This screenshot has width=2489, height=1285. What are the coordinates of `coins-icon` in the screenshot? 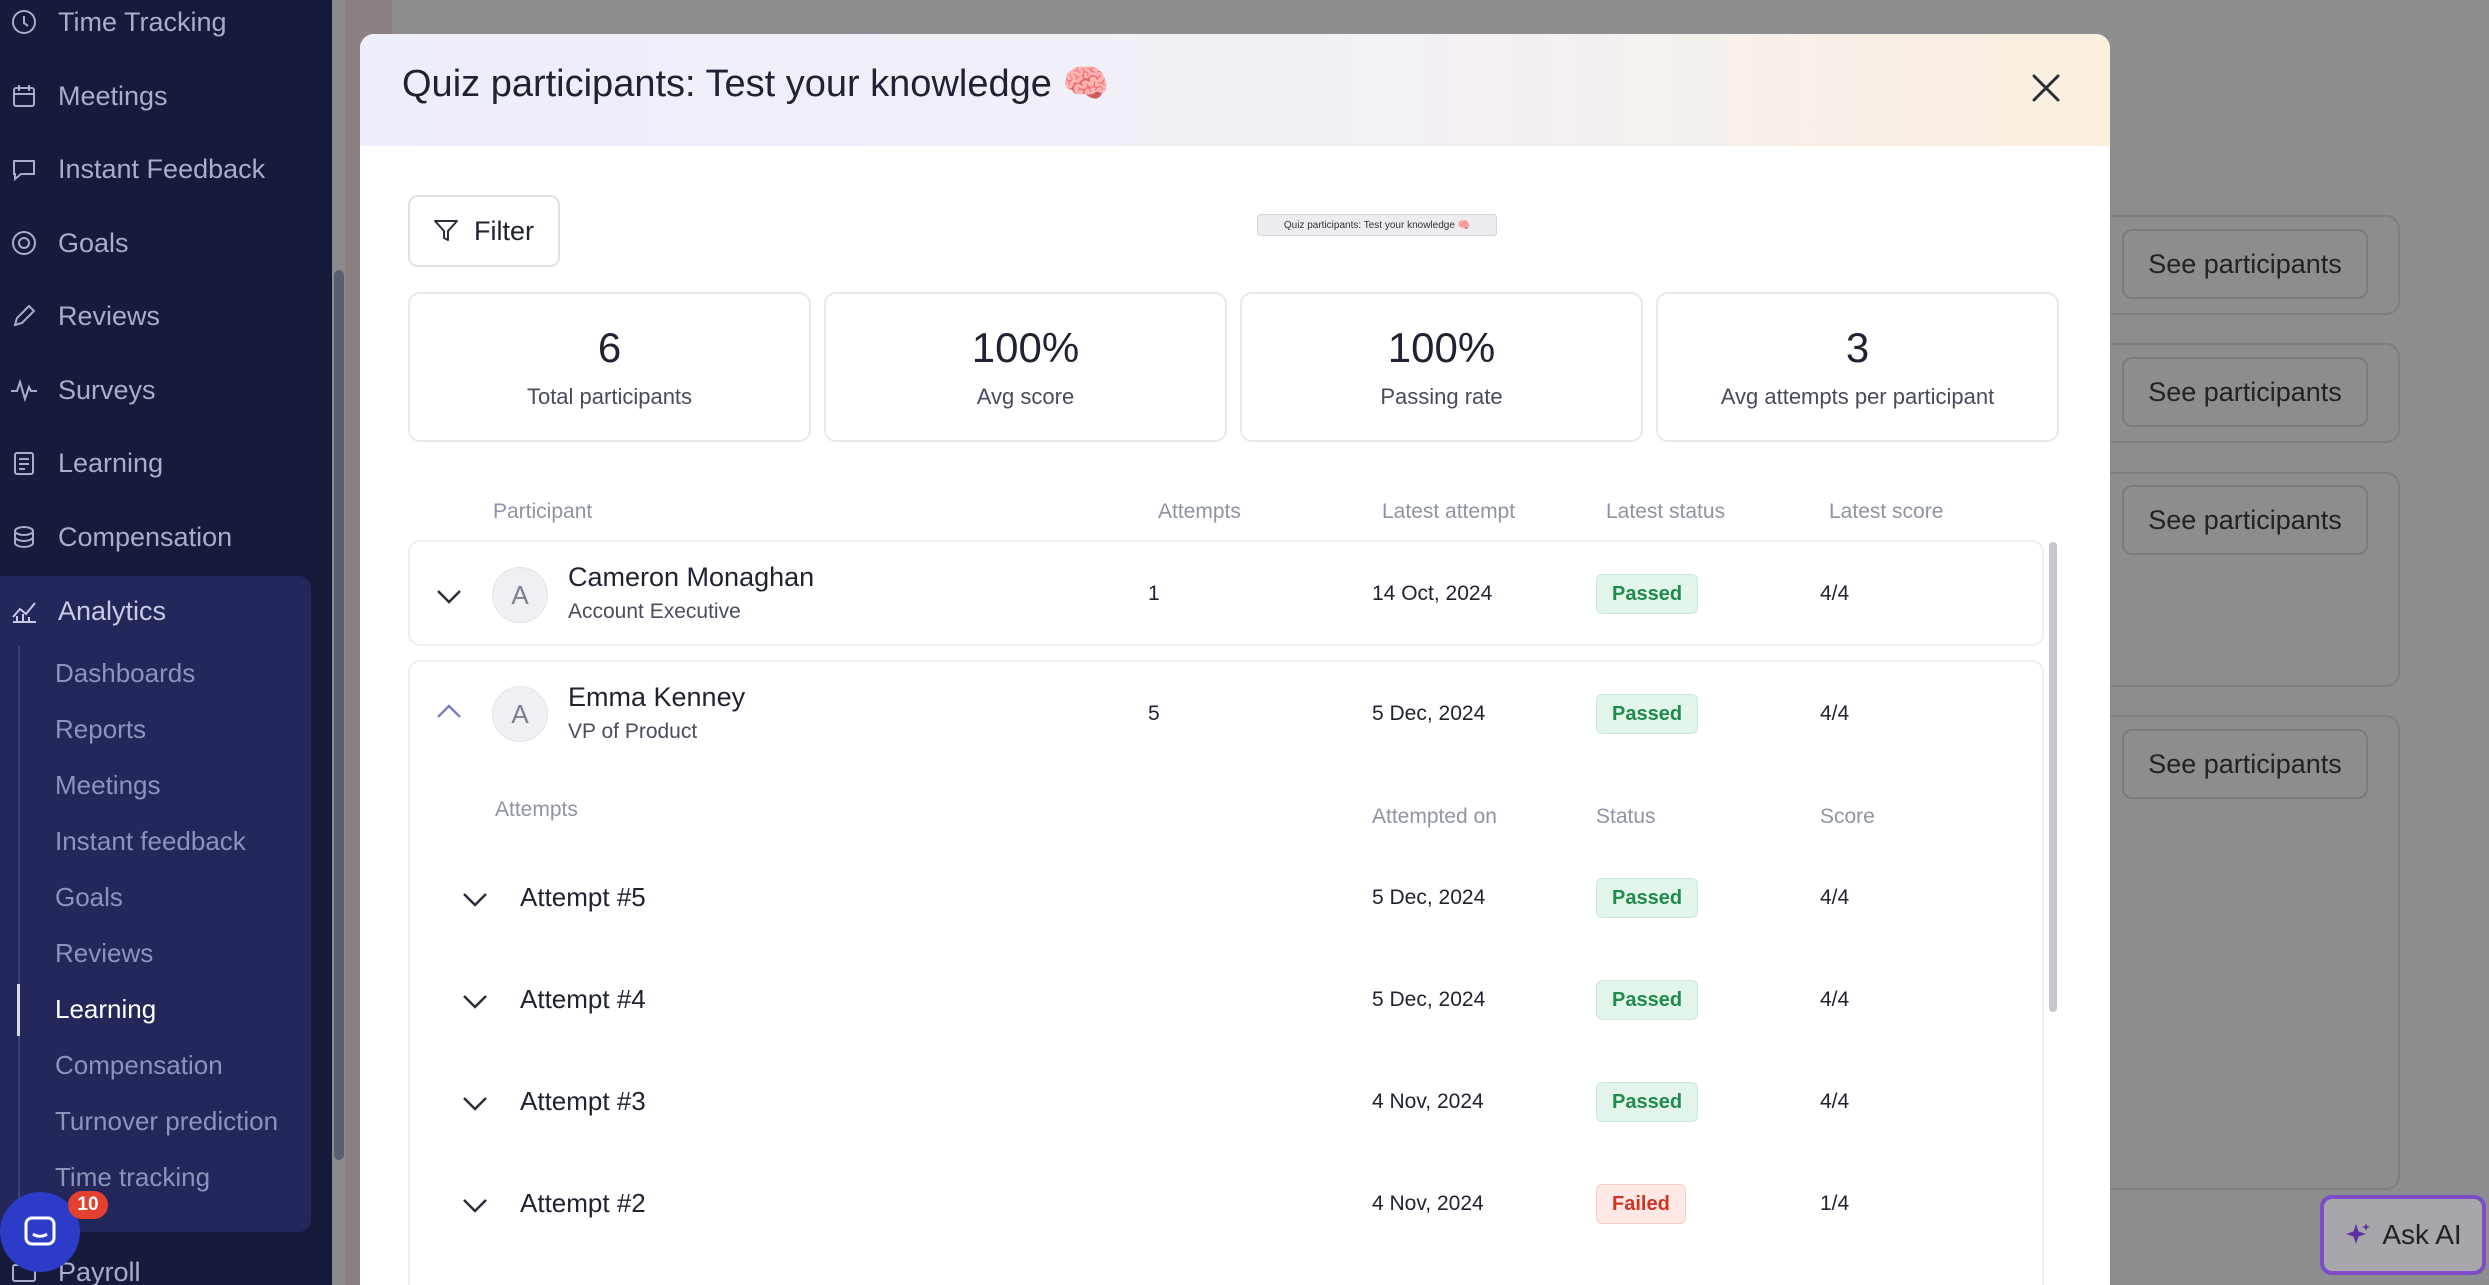 It's located at (24, 537).